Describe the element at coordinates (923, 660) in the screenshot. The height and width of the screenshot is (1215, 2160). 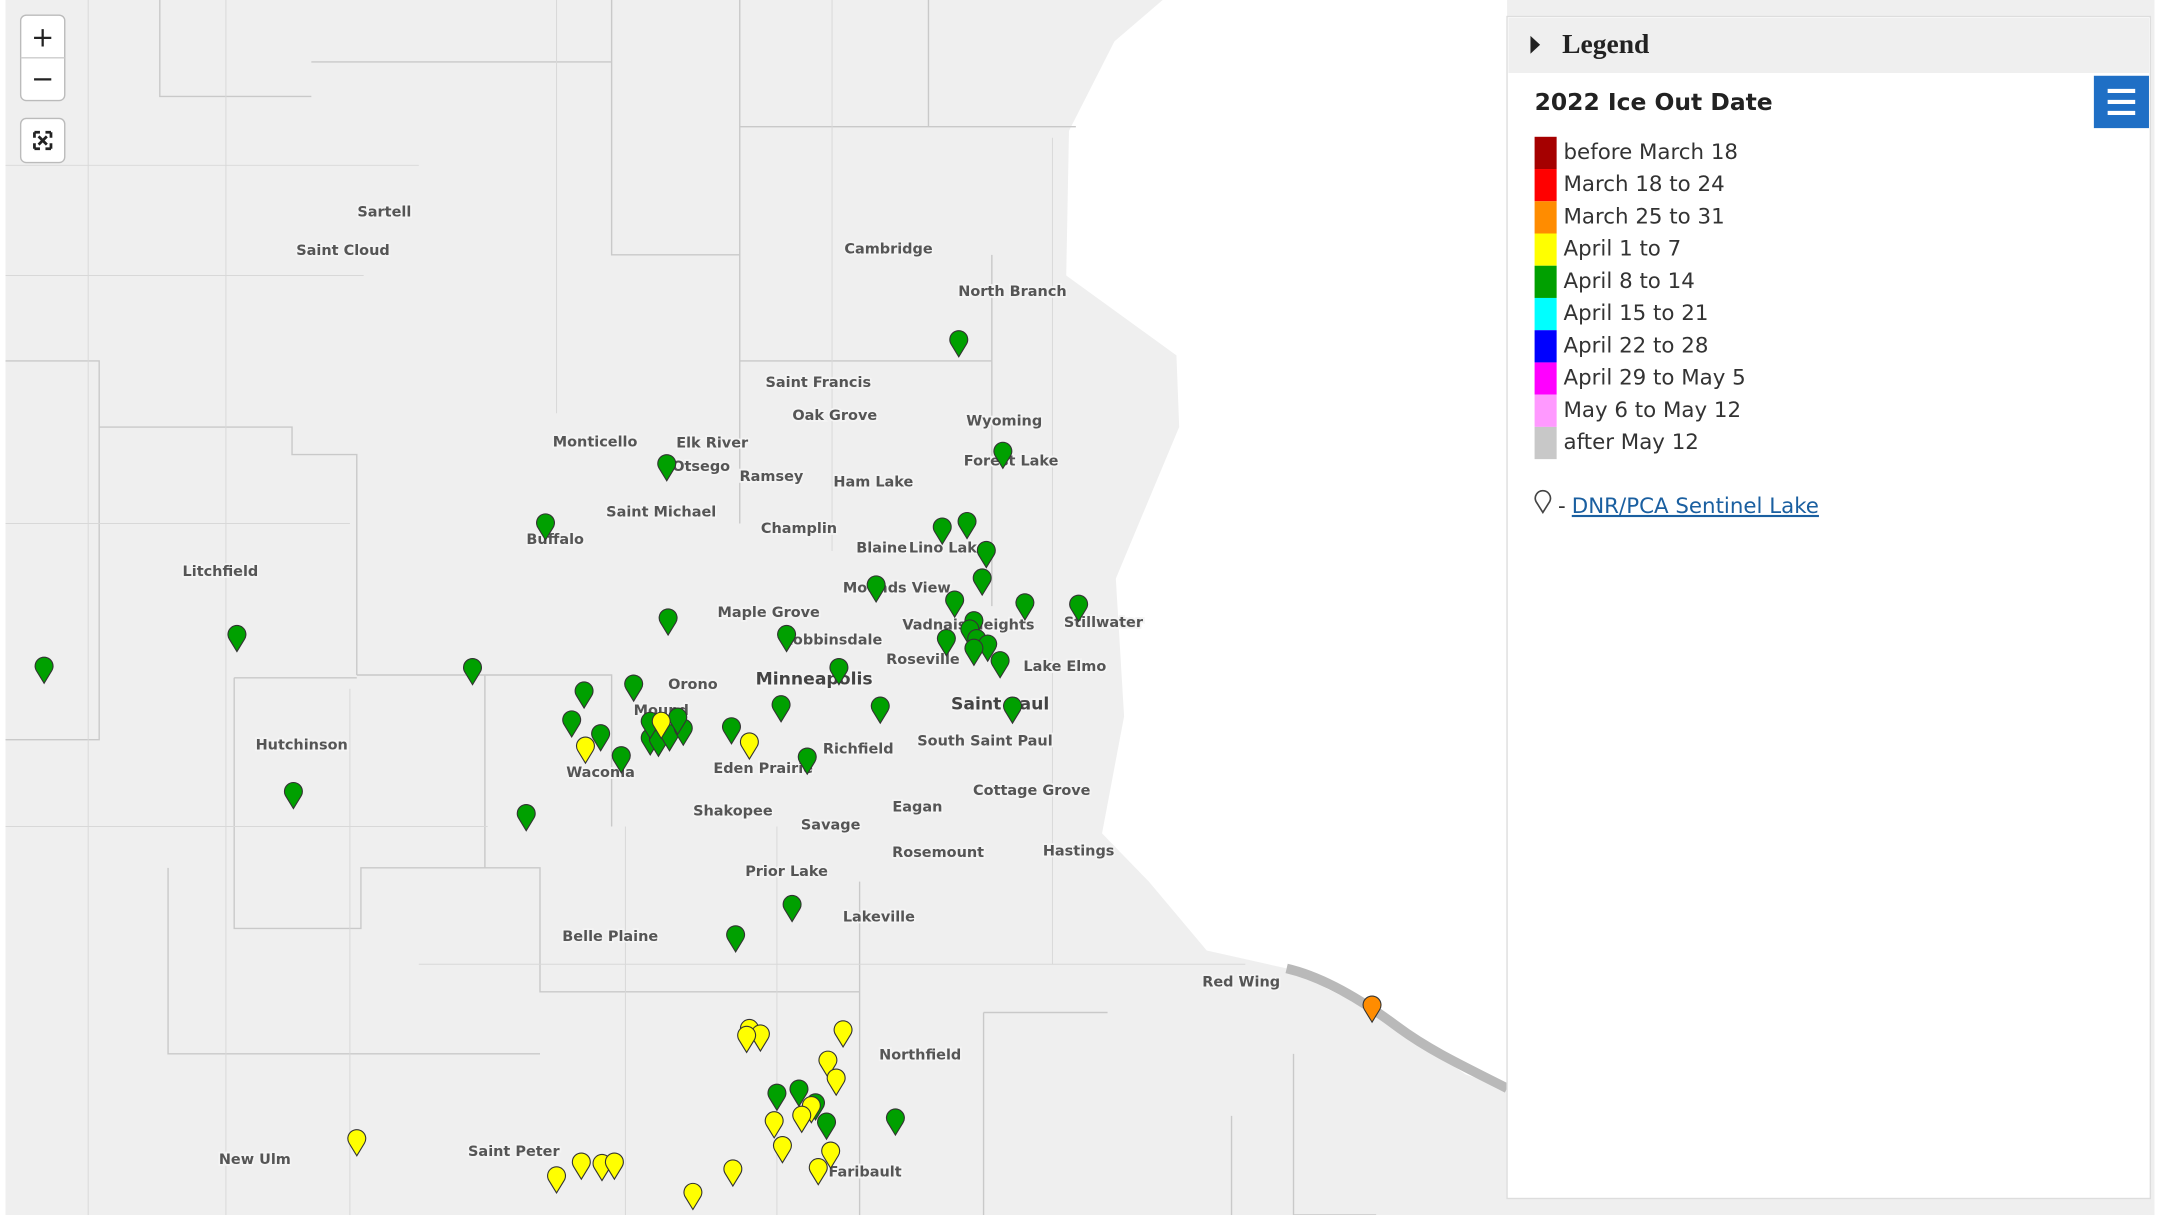
I see `place-label: Roseville` at that location.